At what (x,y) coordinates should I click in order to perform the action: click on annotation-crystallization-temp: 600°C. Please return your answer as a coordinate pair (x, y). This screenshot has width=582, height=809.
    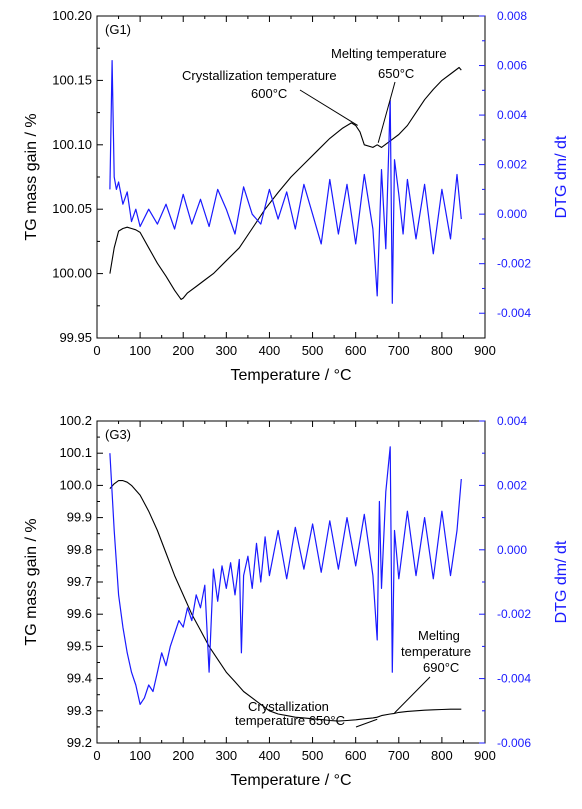
    Looking at the image, I should click on (269, 93).